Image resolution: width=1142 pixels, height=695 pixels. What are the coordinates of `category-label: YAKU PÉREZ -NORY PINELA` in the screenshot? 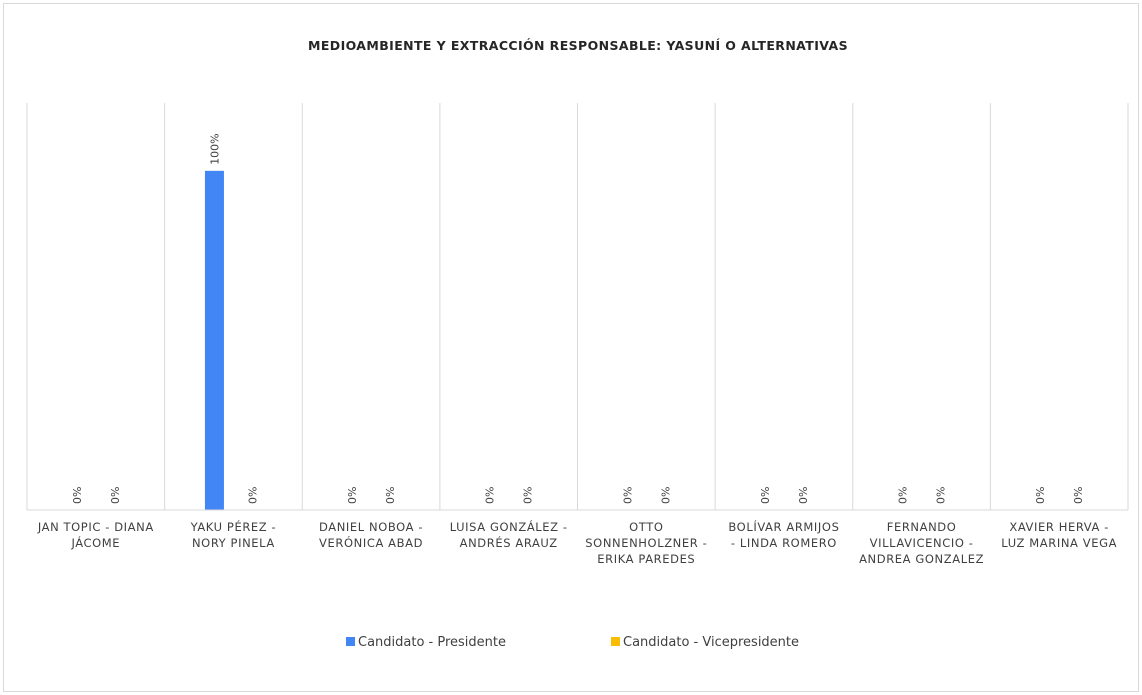 It's located at (233, 534).